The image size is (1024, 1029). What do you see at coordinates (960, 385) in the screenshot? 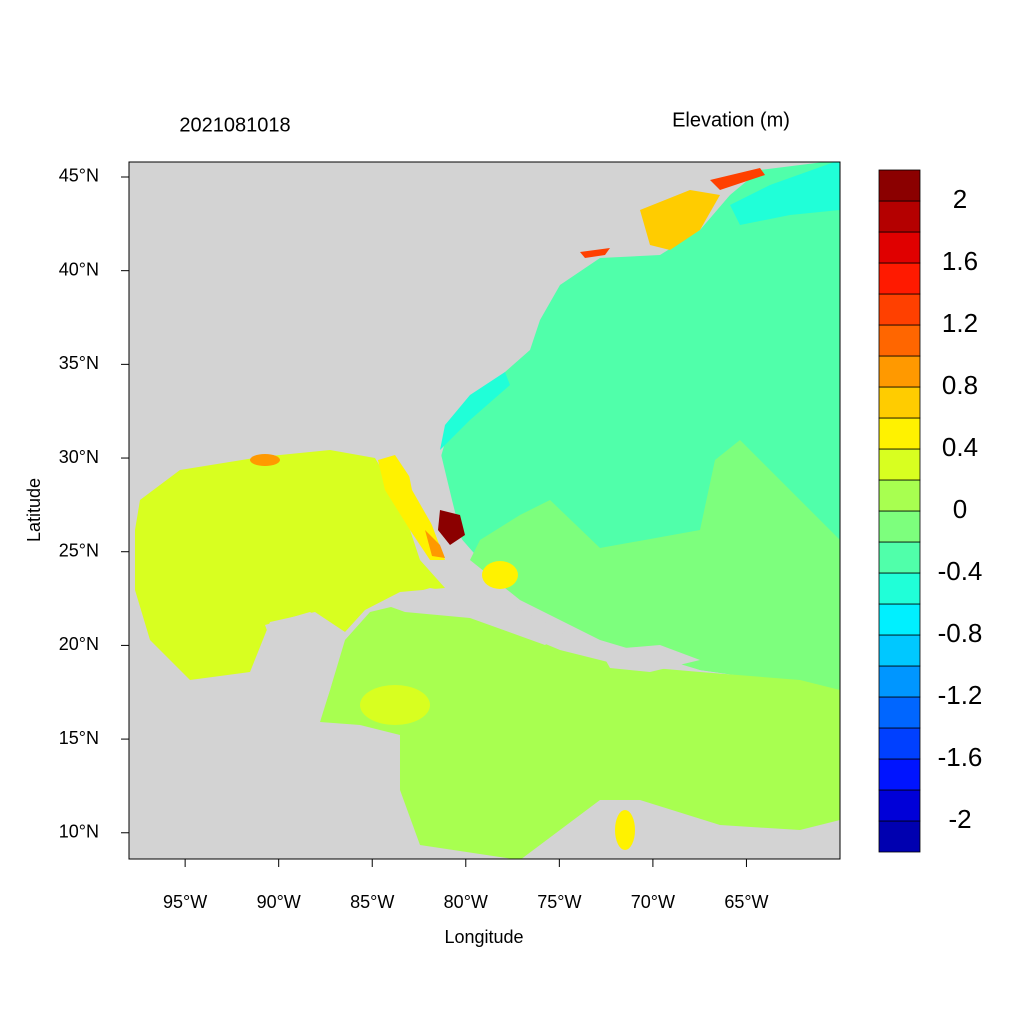
I see `colorbar-tick-label: 0.8` at bounding box center [960, 385].